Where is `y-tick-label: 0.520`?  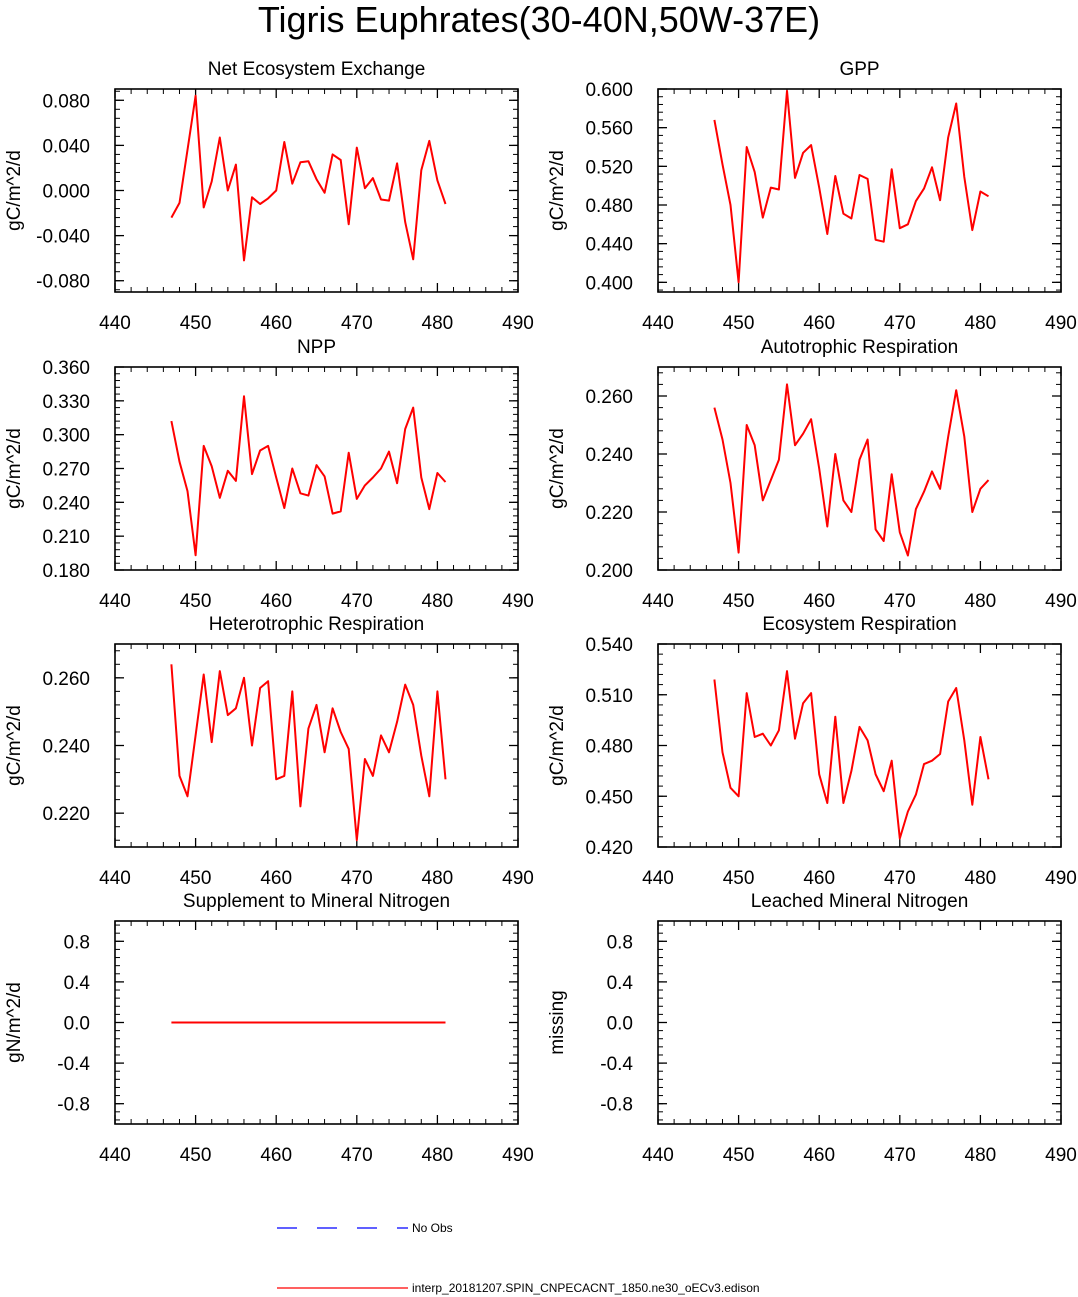
y-tick-label: 0.520 is located at coordinates (609, 167).